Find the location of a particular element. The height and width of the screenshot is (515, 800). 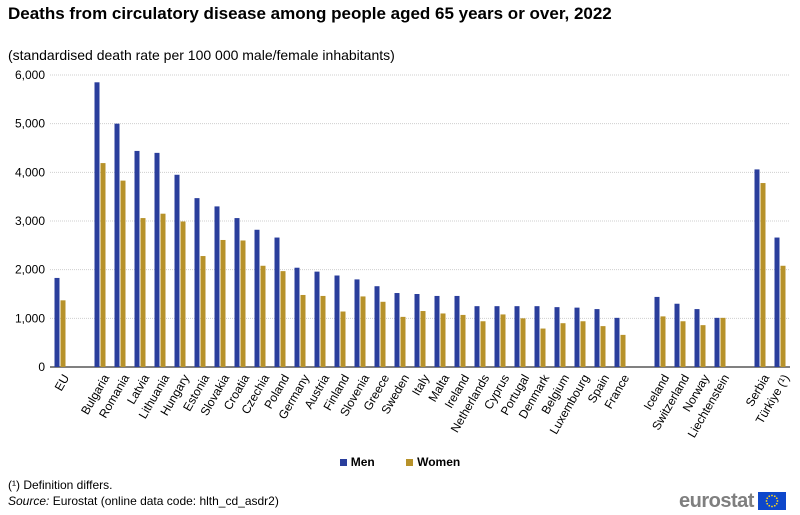

y-tick-label: 0 is located at coordinates (41, 367).